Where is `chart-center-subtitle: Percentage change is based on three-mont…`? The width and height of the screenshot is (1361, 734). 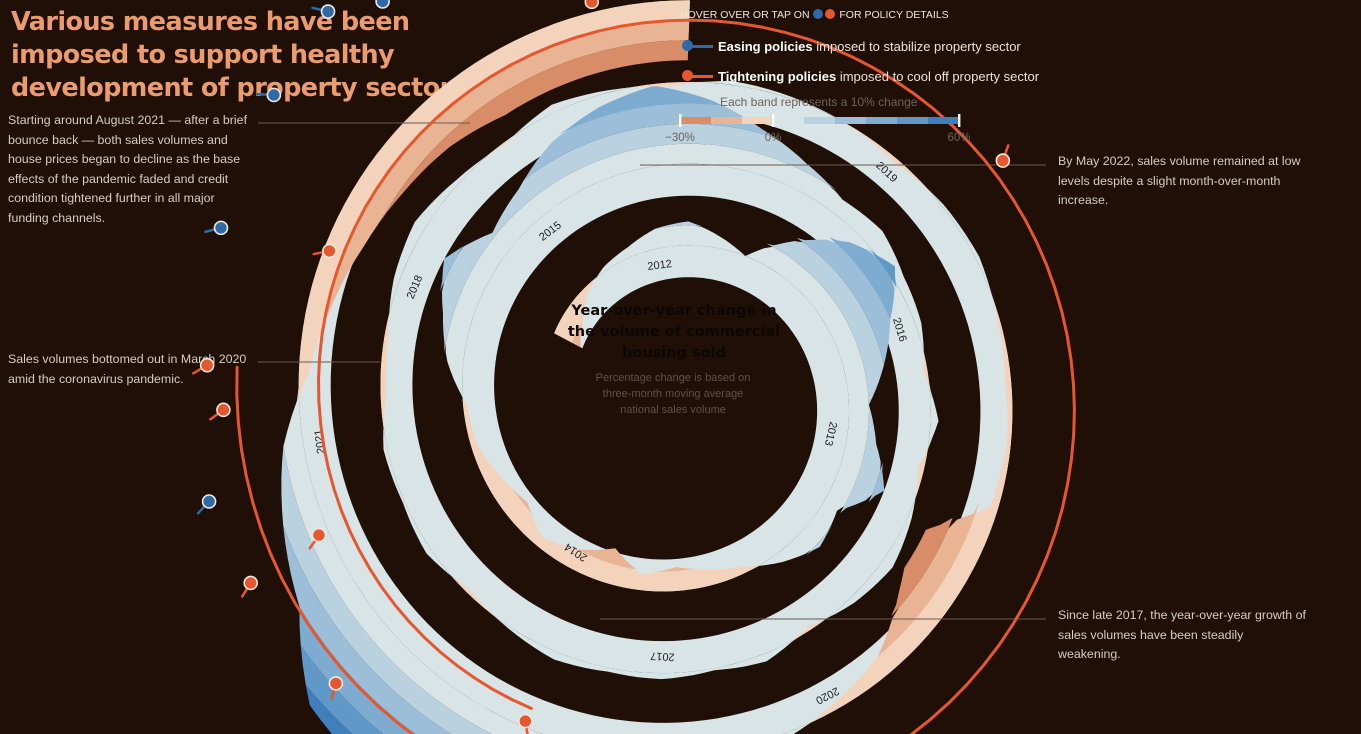
chart-center-subtitle: Percentage change is based on three-mont… is located at coordinates (673, 394).